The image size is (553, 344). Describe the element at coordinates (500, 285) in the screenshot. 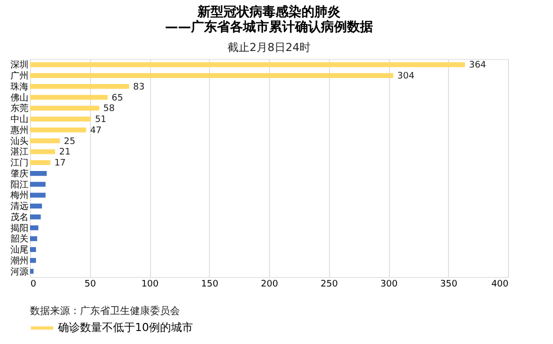

I see `x-tick-label: 400` at that location.